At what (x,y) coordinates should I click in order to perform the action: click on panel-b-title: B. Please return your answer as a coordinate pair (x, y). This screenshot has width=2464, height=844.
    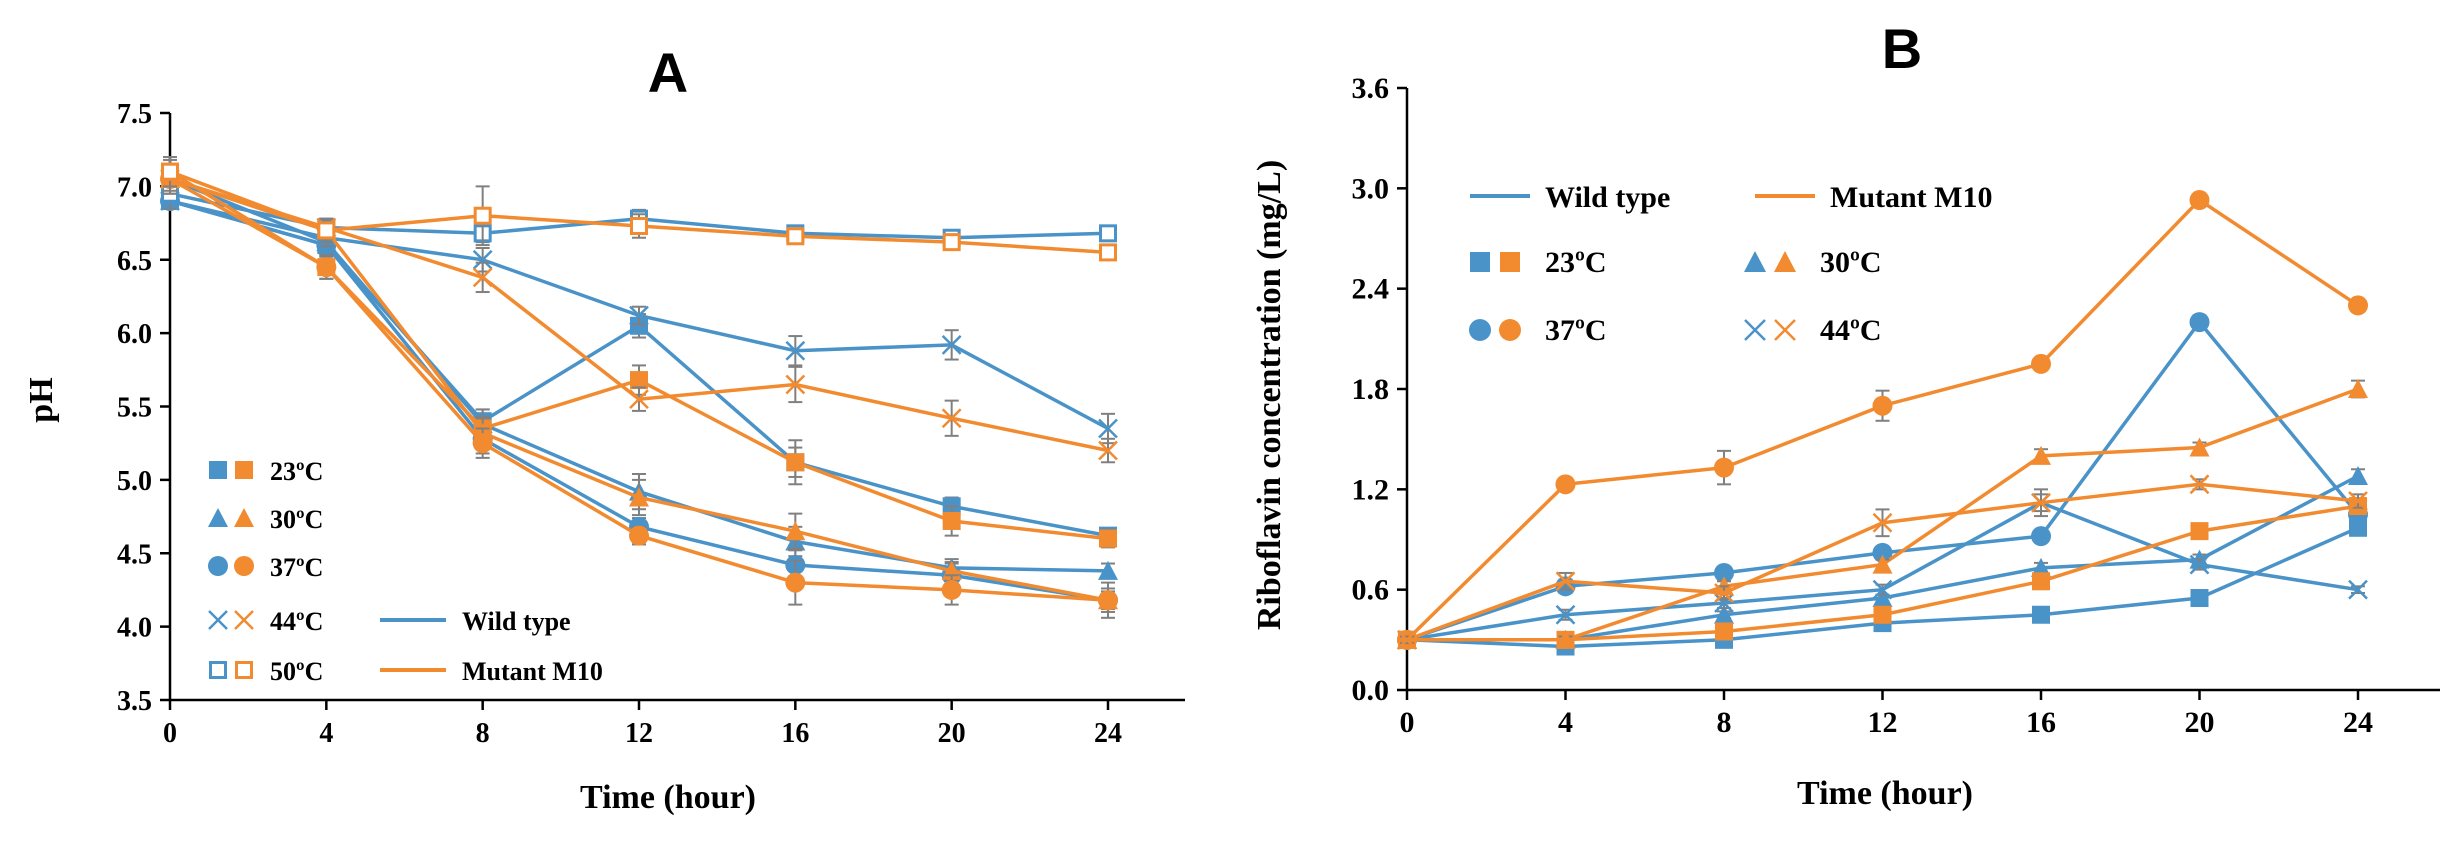
    Looking at the image, I should click on (1902, 48).